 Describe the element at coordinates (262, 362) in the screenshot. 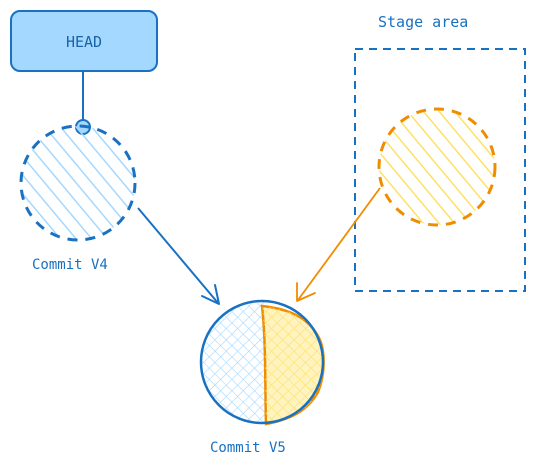

I see `commit-v5-node` at that location.